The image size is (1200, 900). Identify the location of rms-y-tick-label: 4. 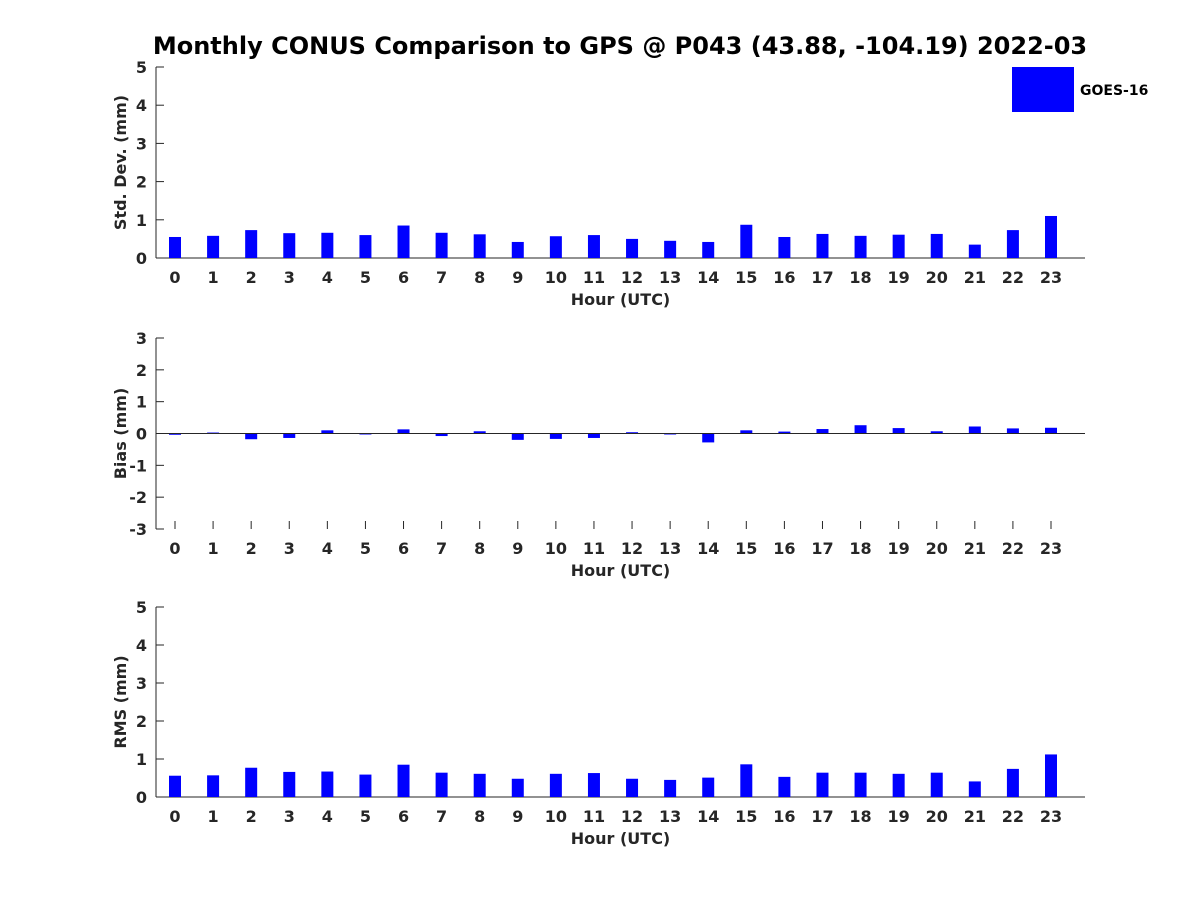
(141, 645).